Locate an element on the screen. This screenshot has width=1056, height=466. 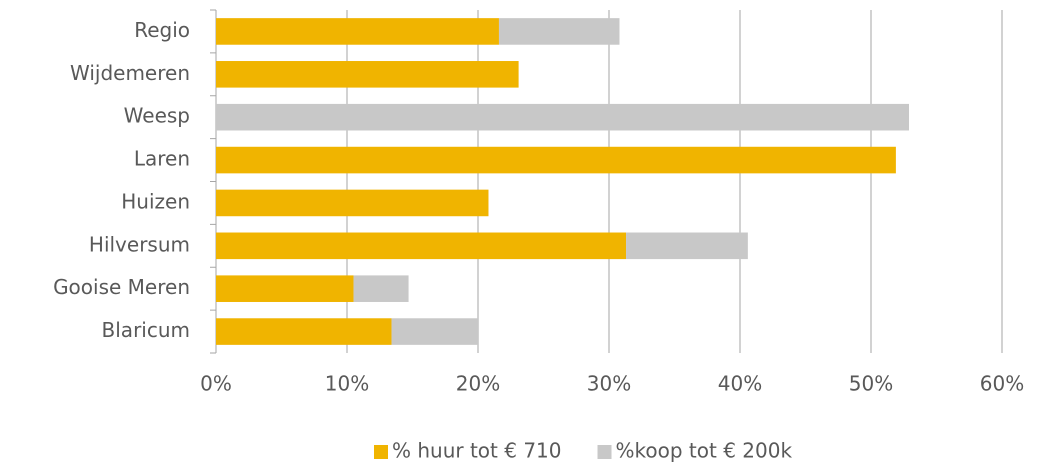
y-tick-label: Hilversum is located at coordinates (139, 244).